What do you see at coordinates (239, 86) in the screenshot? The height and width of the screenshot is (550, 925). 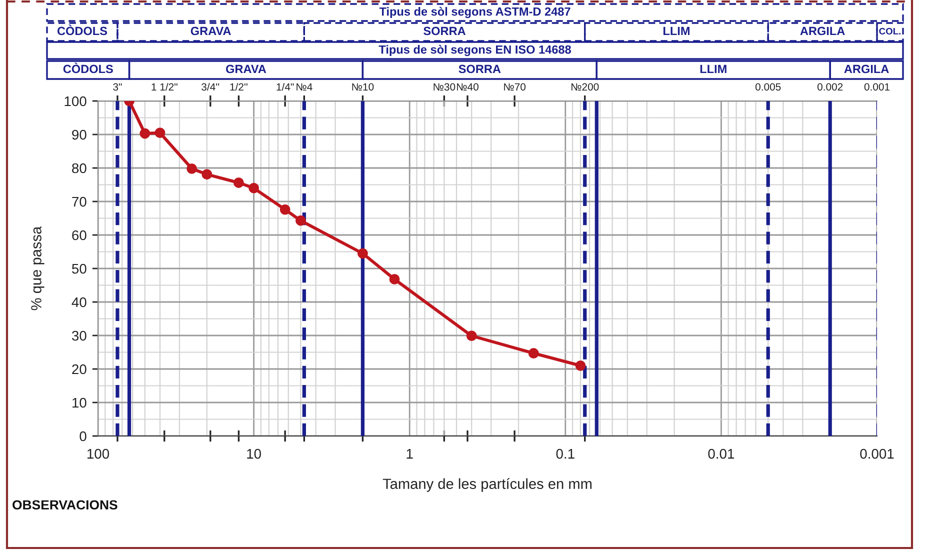 I see `text: 1/2''` at bounding box center [239, 86].